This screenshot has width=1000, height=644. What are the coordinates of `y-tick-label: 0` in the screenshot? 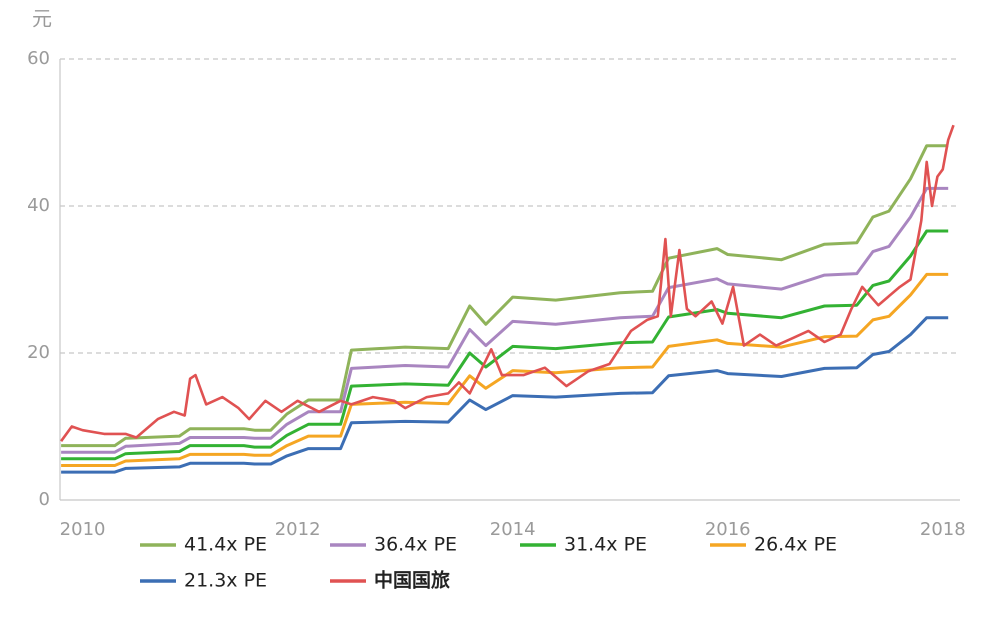 It's located at (44, 499).